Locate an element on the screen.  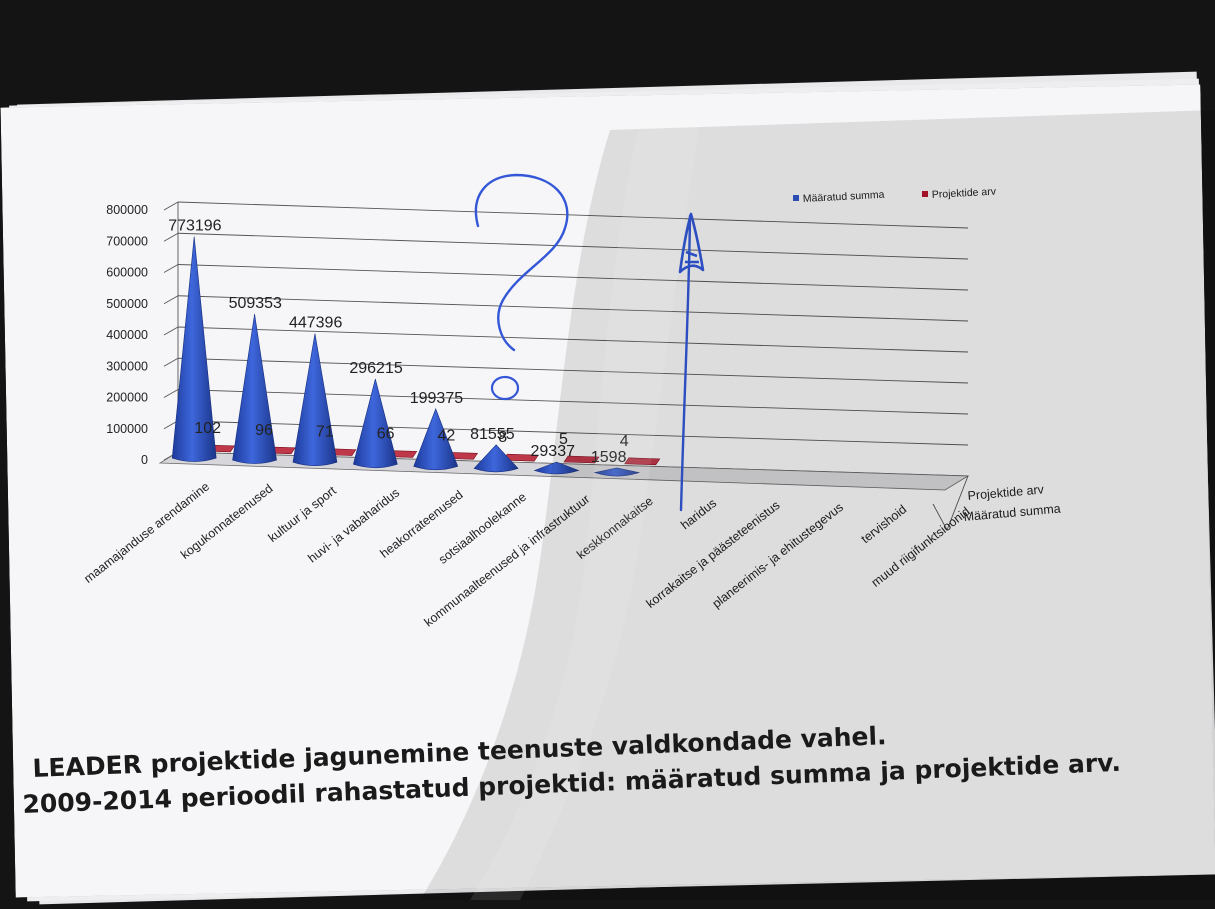
depth-label-maaratud-summa: Määratud summa is located at coordinates (1012, 513).